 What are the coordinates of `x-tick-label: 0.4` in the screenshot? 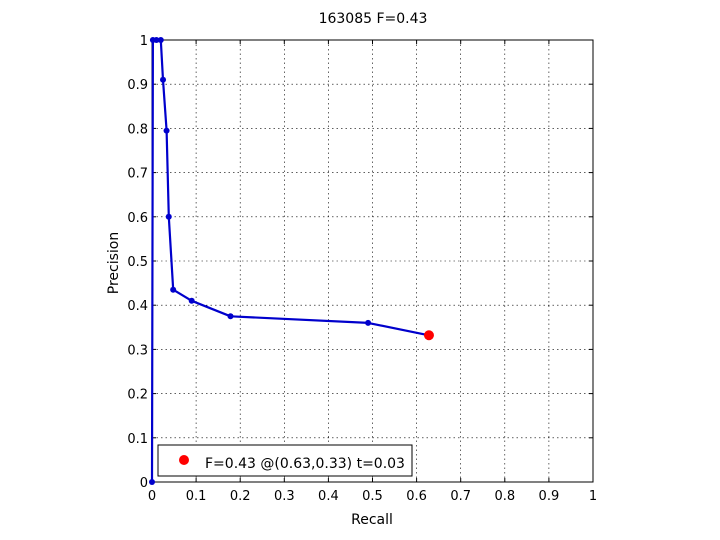 It's located at (328, 496).